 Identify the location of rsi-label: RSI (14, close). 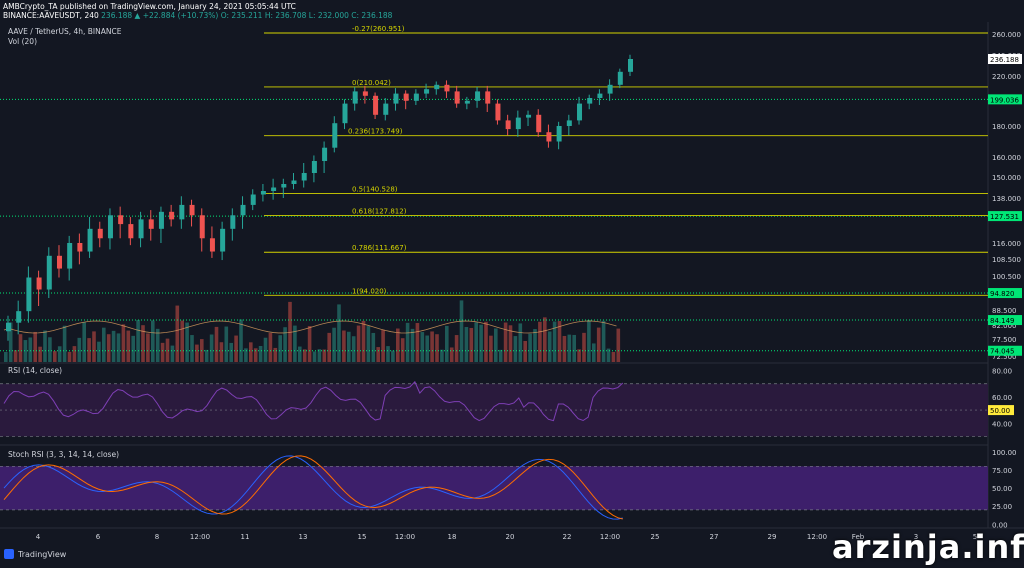
(35, 370).